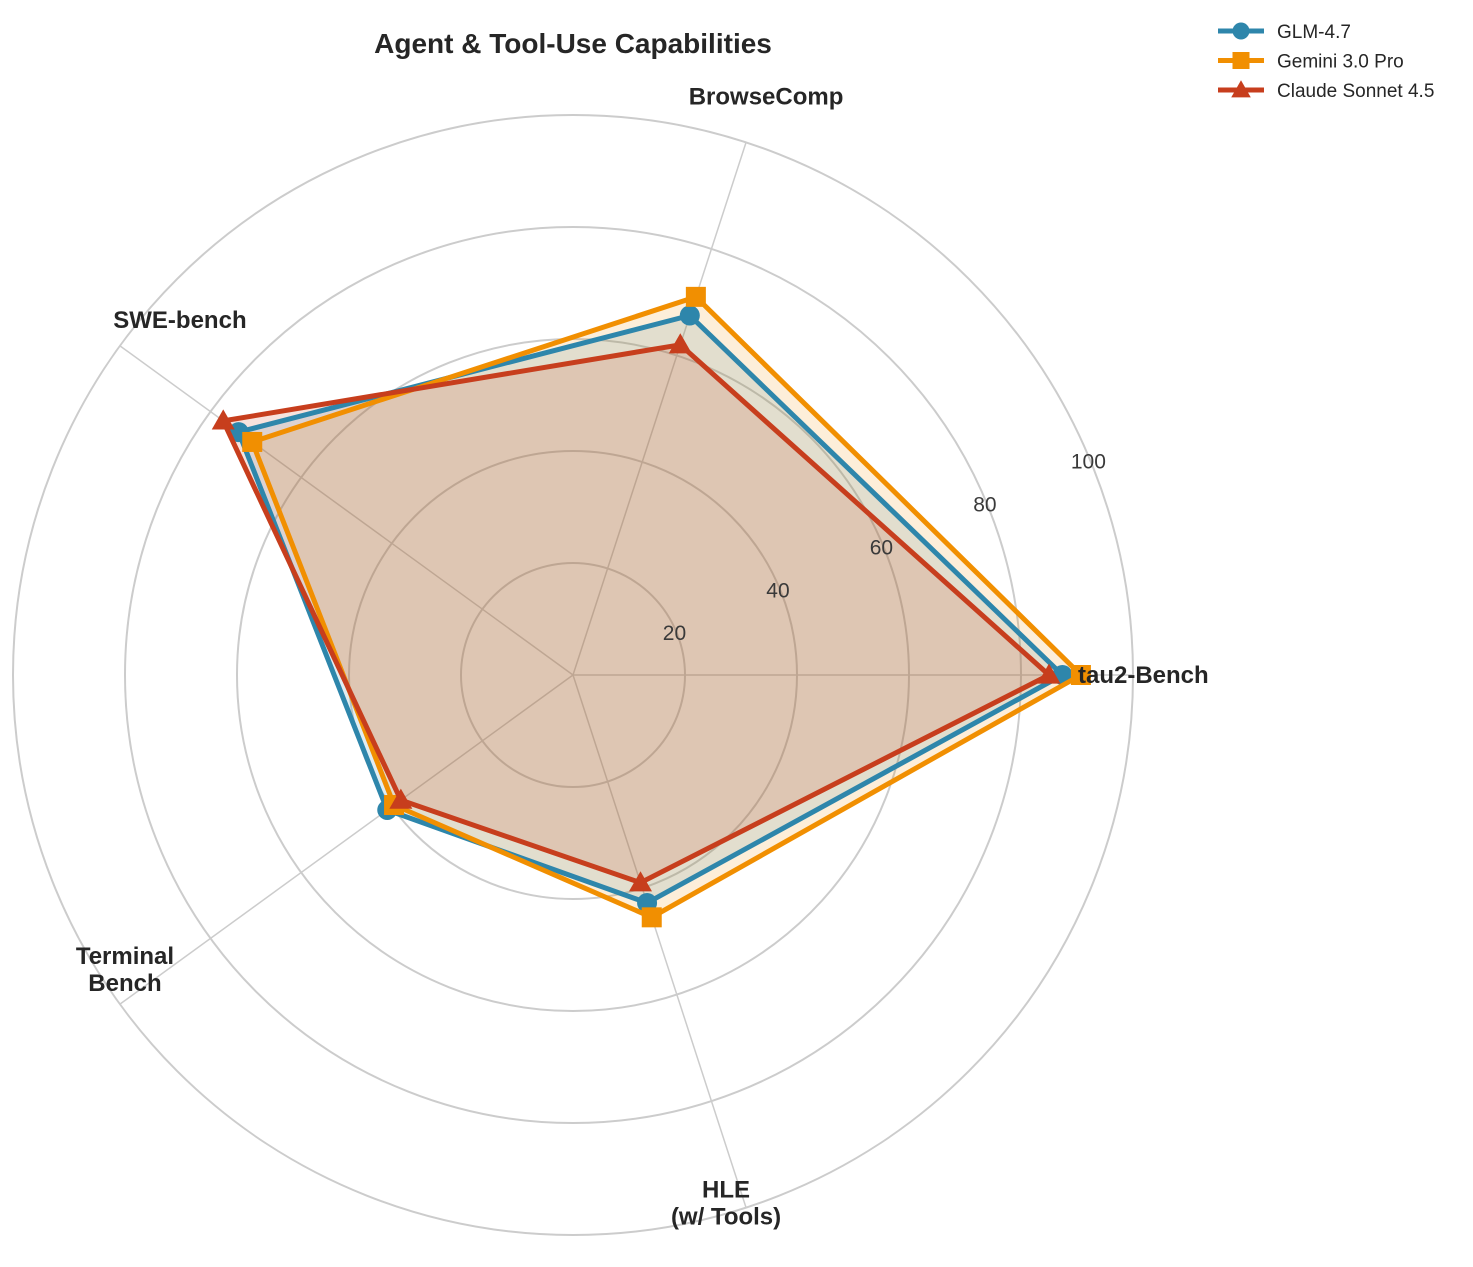  What do you see at coordinates (726, 1190) in the screenshot?
I see `axis-label-4-line-0: HLE` at bounding box center [726, 1190].